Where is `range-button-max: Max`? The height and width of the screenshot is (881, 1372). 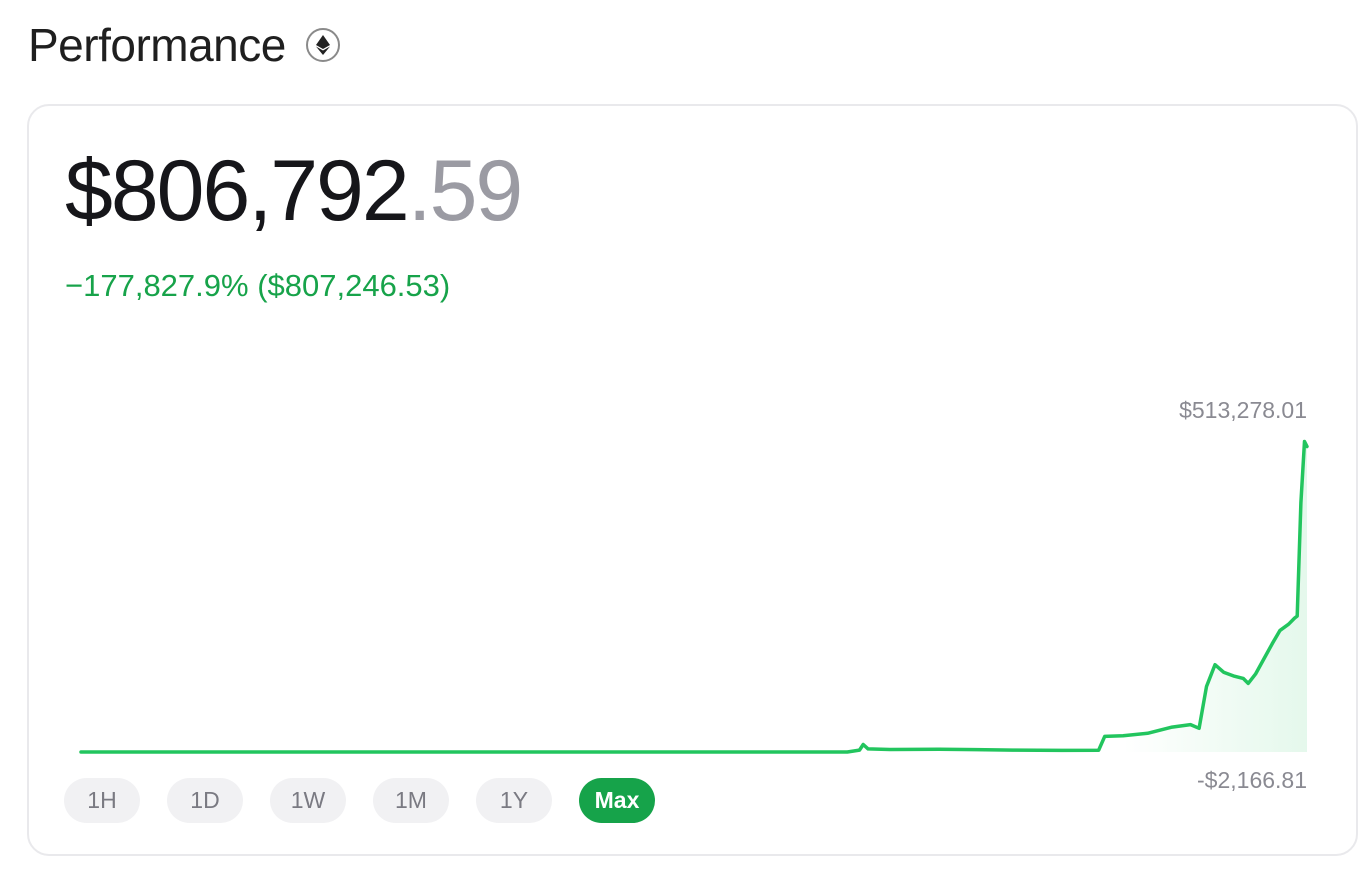
range-button-max: Max is located at coordinates (617, 800).